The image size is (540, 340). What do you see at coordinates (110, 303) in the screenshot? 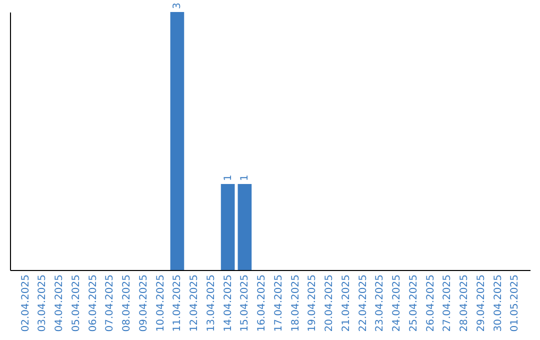
I see `x-tick-label: 07.04.2025` at bounding box center [110, 303].